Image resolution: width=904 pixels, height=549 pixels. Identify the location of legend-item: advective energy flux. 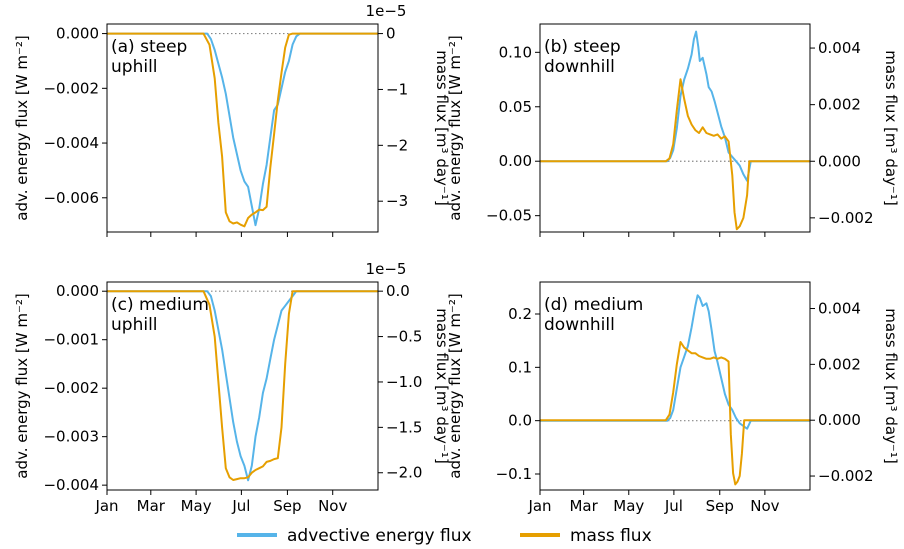
(354, 536).